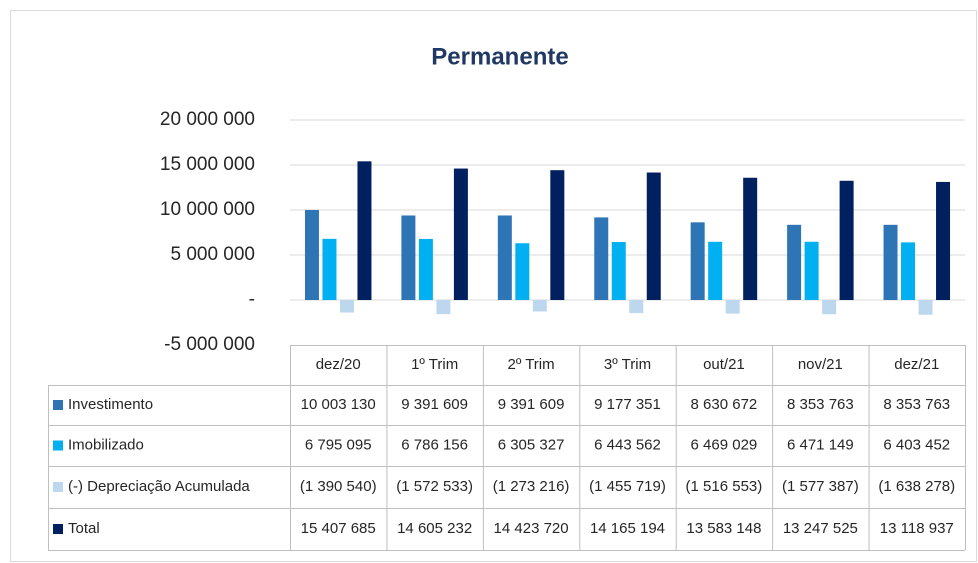 The width and height of the screenshot is (978, 563). Describe the element at coordinates (531, 444) in the screenshot. I see `table-cell: 6 305 327` at that location.